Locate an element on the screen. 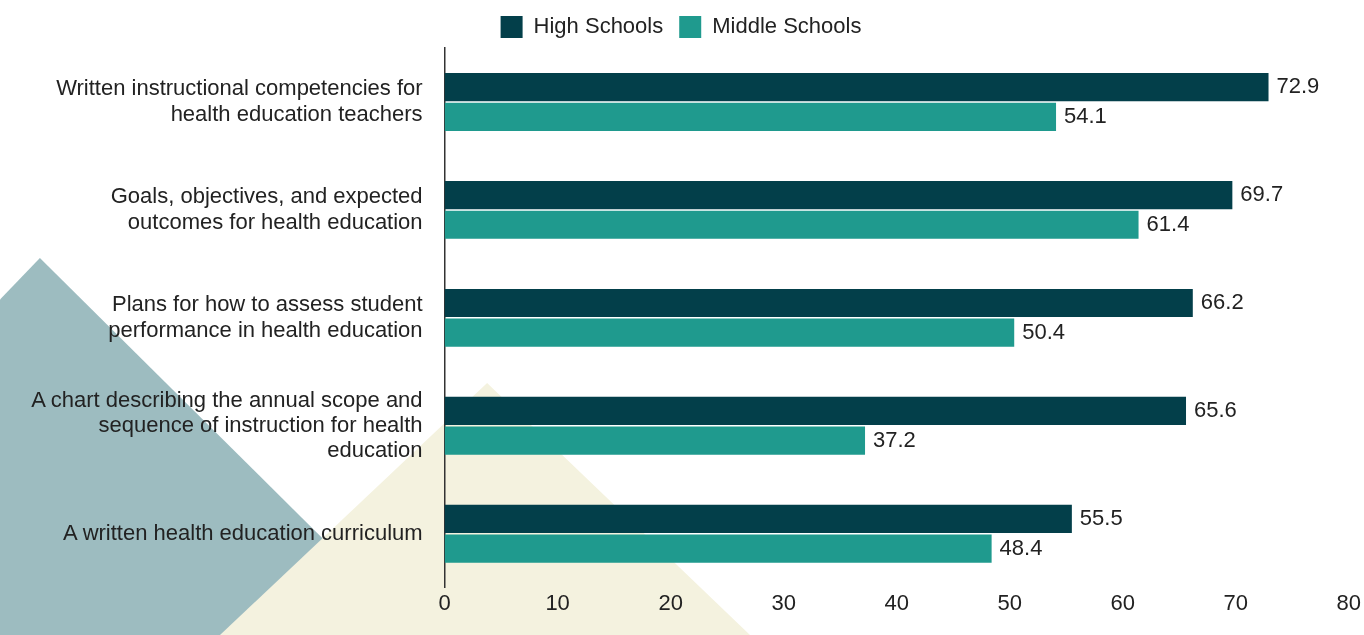  data-label: 48.4 is located at coordinates (1021, 547).